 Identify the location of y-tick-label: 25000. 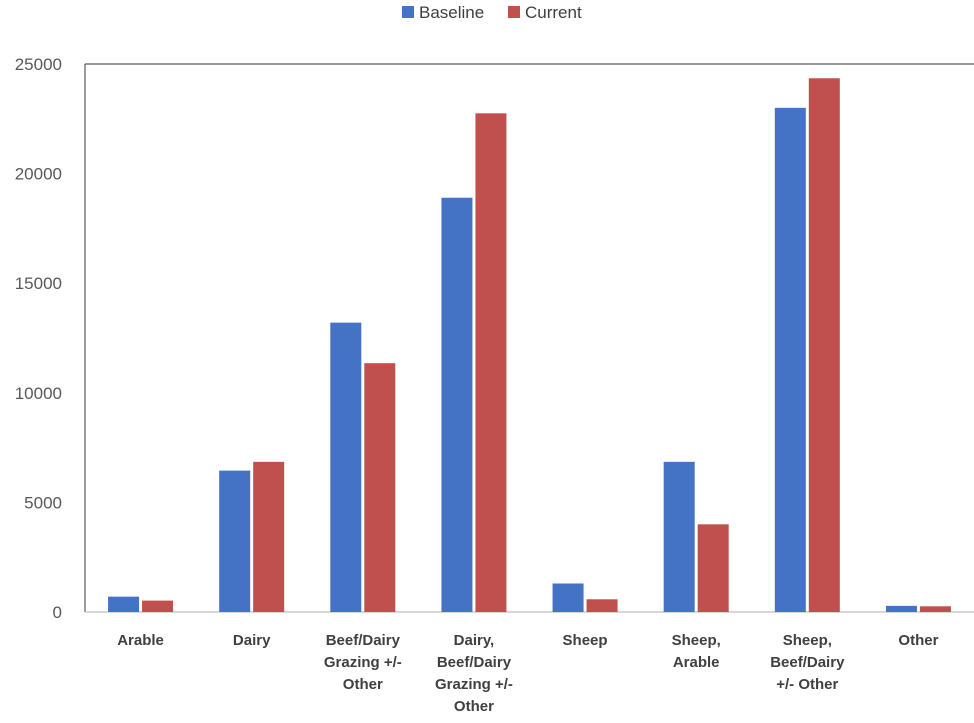
(38, 64).